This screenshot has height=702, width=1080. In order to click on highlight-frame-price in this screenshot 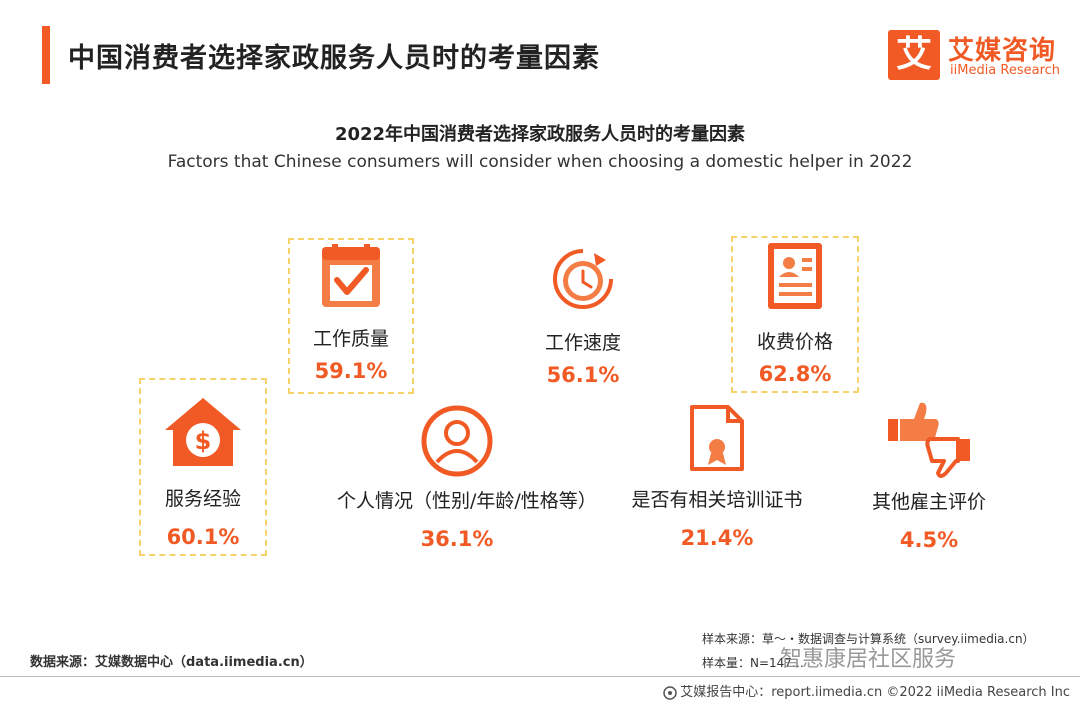, I will do `click(795, 314)`.